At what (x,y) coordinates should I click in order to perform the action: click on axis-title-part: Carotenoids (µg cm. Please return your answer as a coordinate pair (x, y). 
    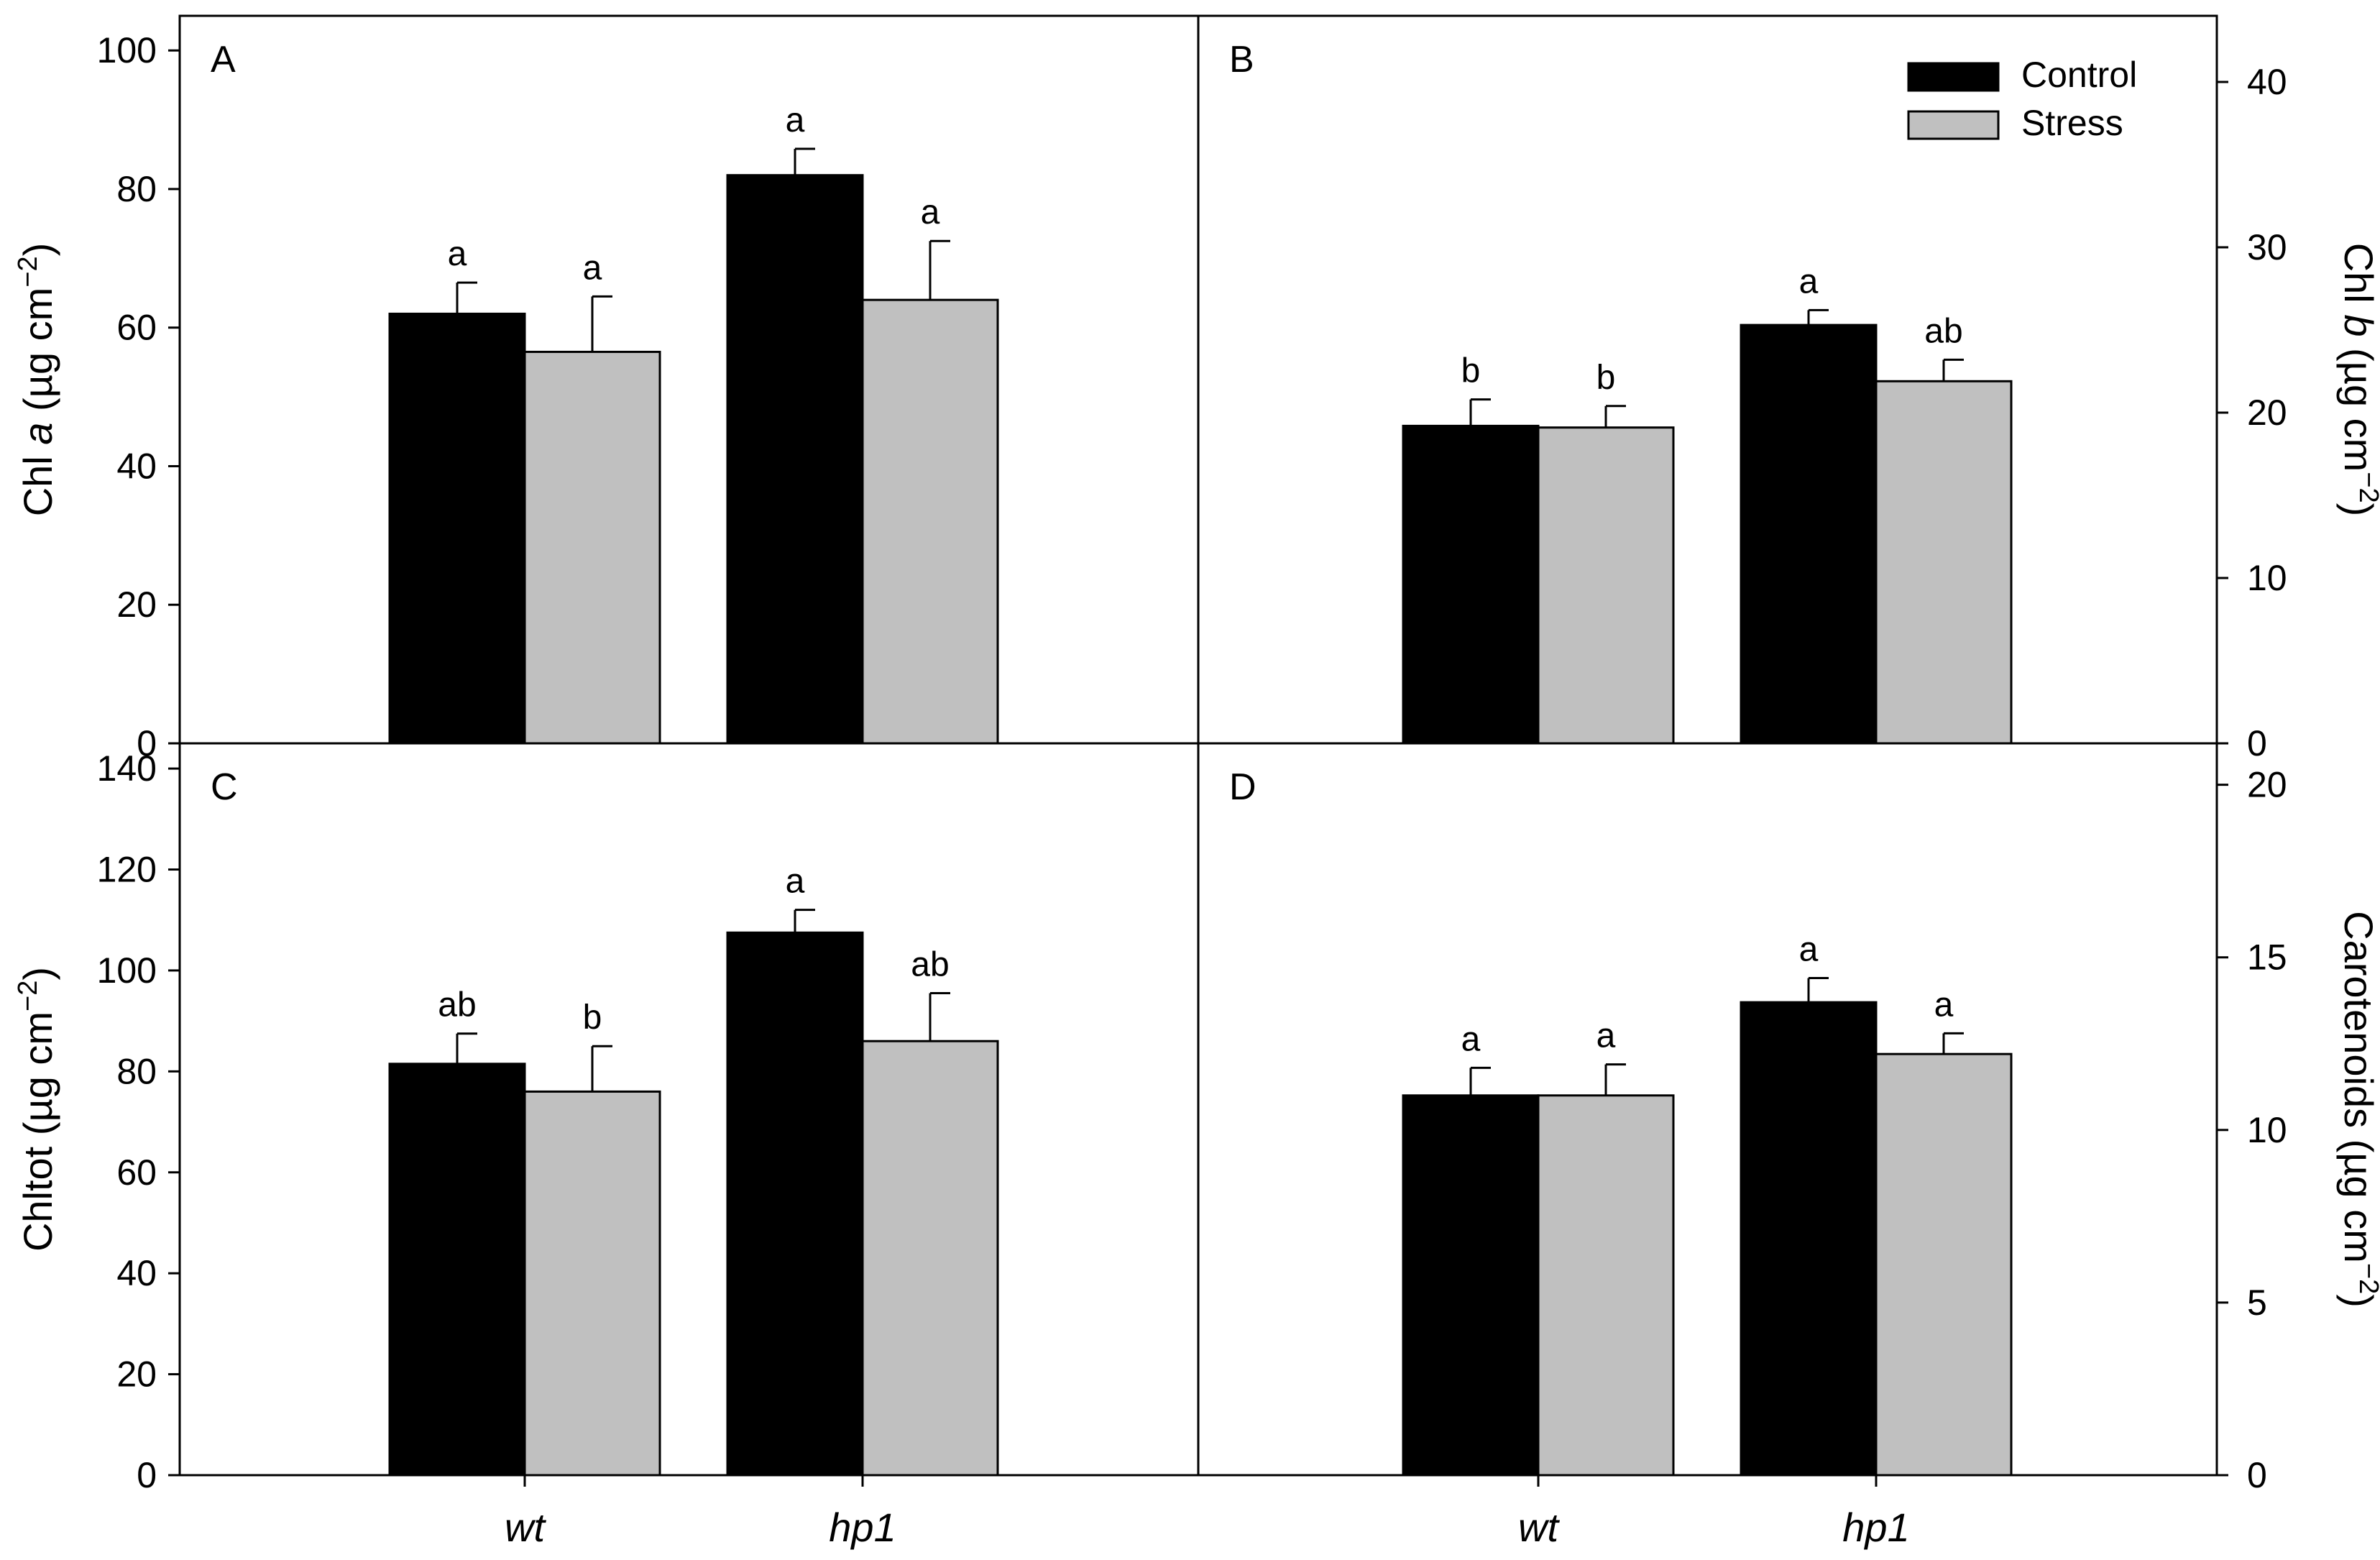
    Looking at the image, I should click on (2358, 1087).